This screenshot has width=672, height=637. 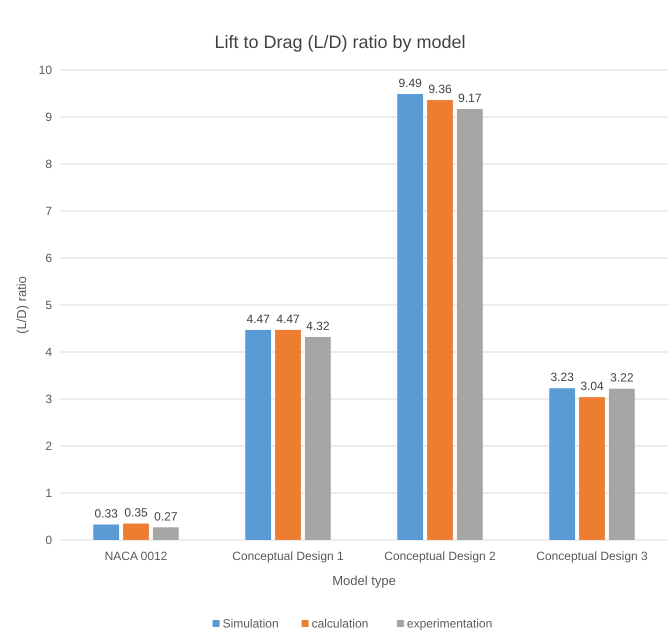 What do you see at coordinates (410, 83) in the screenshot?
I see `data-label: 9.49` at bounding box center [410, 83].